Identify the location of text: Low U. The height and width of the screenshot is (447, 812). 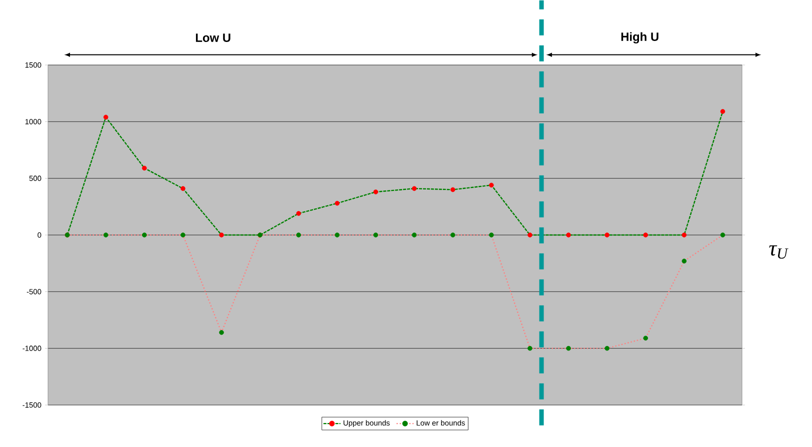
(213, 38).